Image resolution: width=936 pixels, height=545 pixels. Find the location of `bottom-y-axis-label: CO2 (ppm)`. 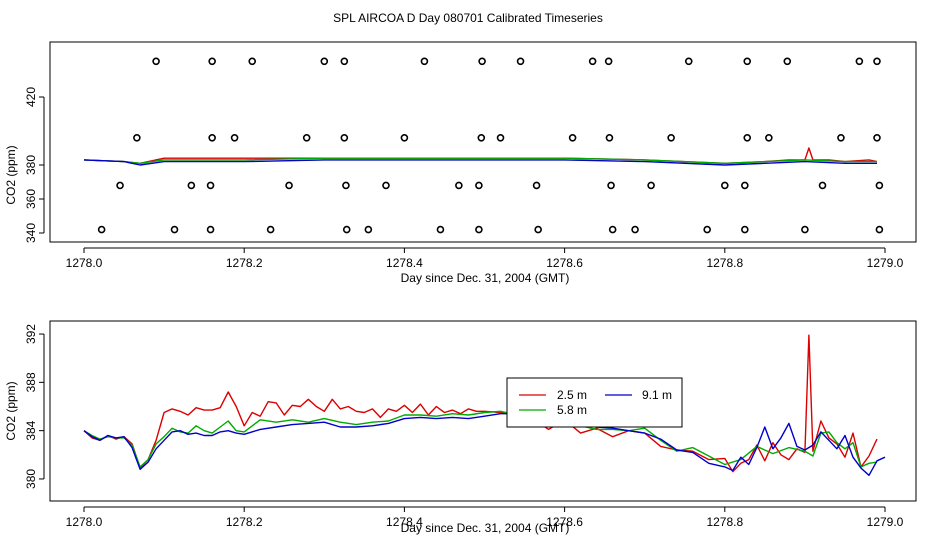

bottom-y-axis-label: CO2 (ppm) is located at coordinates (11, 410).